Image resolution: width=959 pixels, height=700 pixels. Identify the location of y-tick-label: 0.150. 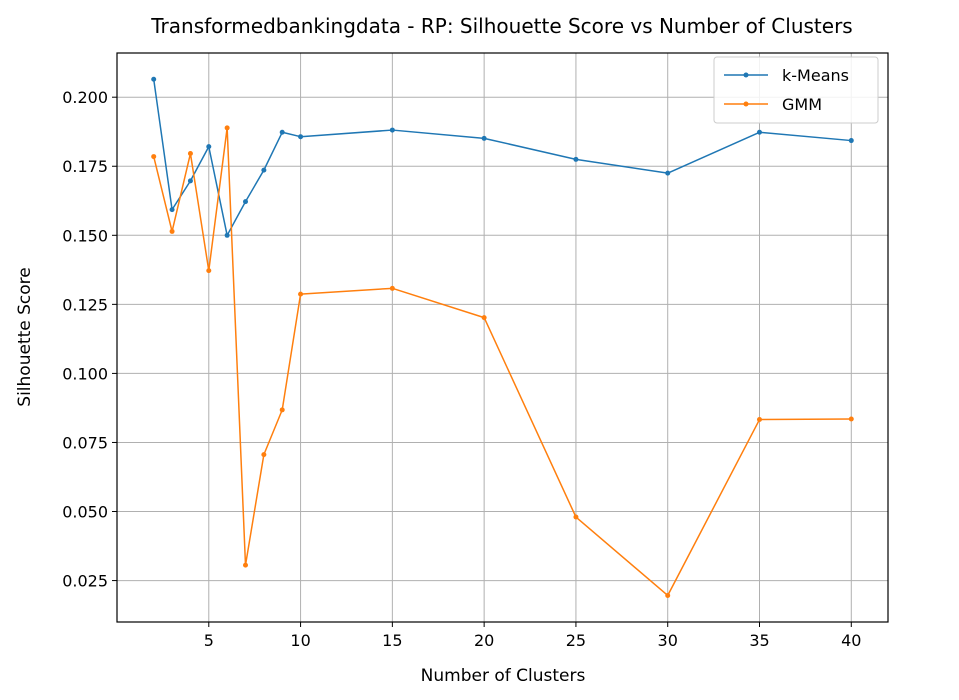
(85, 235).